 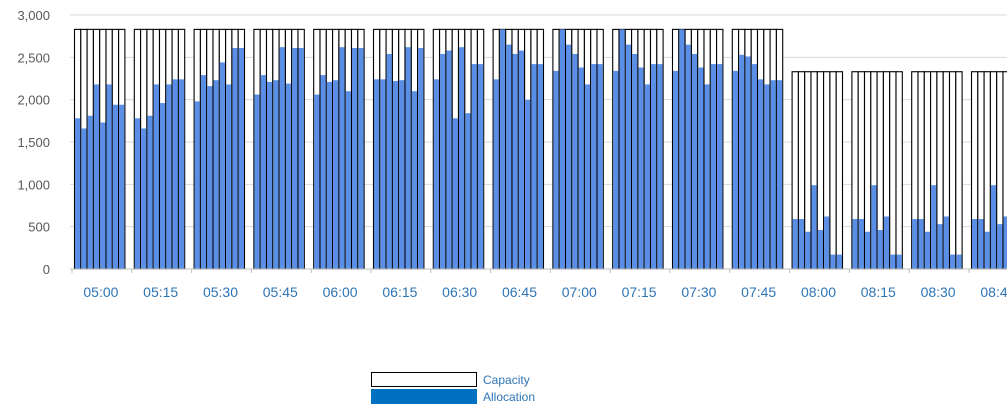 I want to click on y-axis-tick-labels: 0 500 1,000 1,500 2,000 2,500 3,000, so click(x=33, y=142).